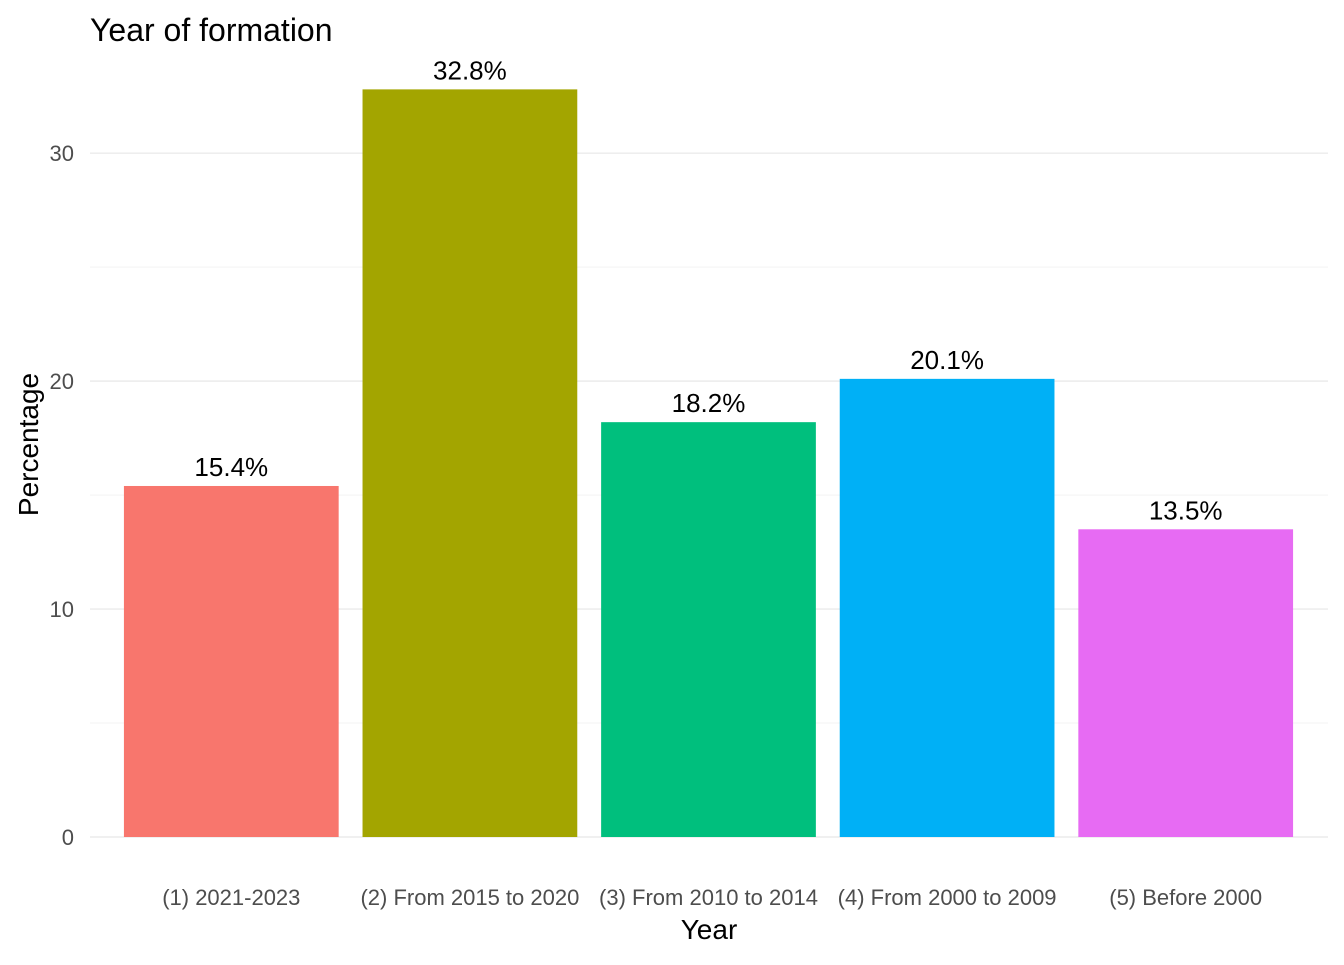 Image resolution: width=1344 pixels, height=965 pixels. I want to click on x-tick-label: (3) From 2010 to 2014, so click(708, 897).